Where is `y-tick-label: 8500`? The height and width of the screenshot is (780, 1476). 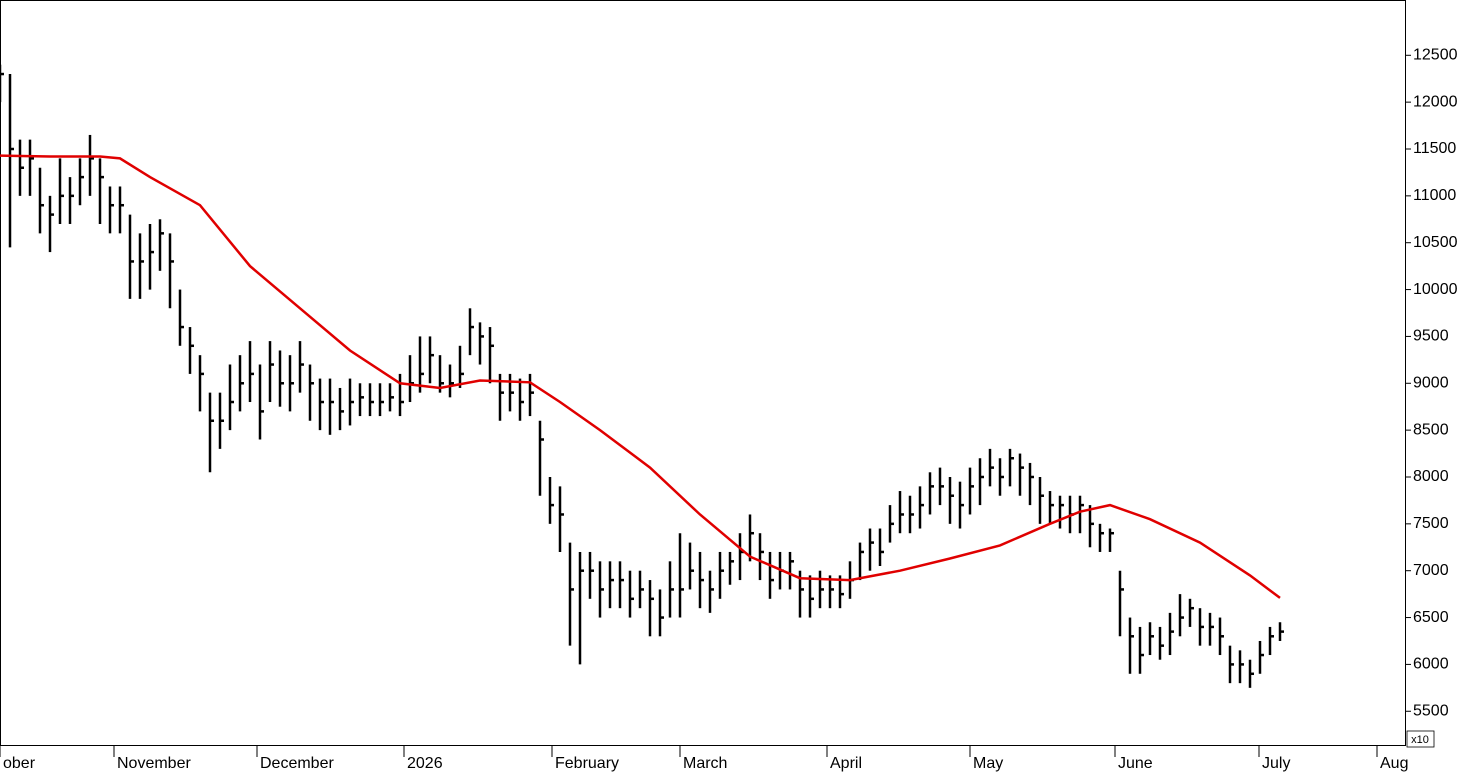
y-tick-label: 8500 is located at coordinates (1431, 429).